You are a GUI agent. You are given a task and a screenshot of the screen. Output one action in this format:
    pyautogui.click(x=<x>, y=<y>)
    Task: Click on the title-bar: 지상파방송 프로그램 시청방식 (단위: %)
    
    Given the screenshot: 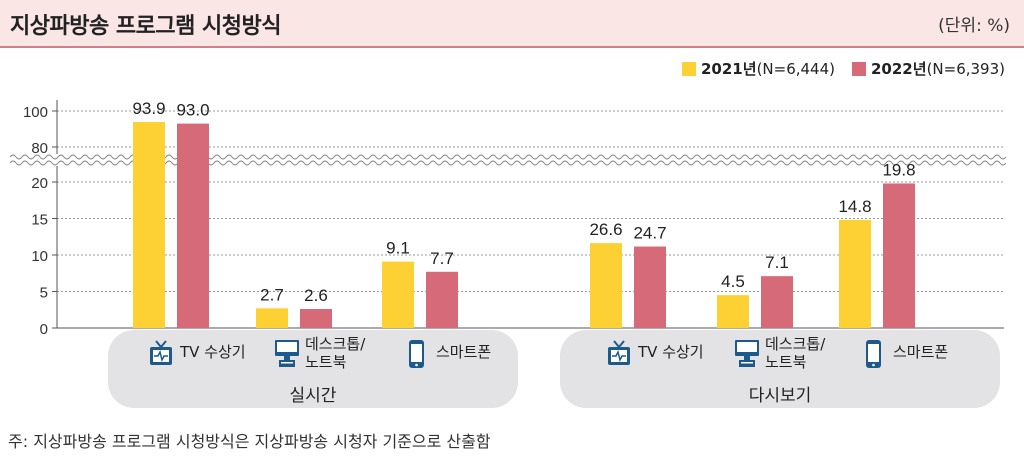 What is the action you would take?
    pyautogui.click(x=512, y=24)
    